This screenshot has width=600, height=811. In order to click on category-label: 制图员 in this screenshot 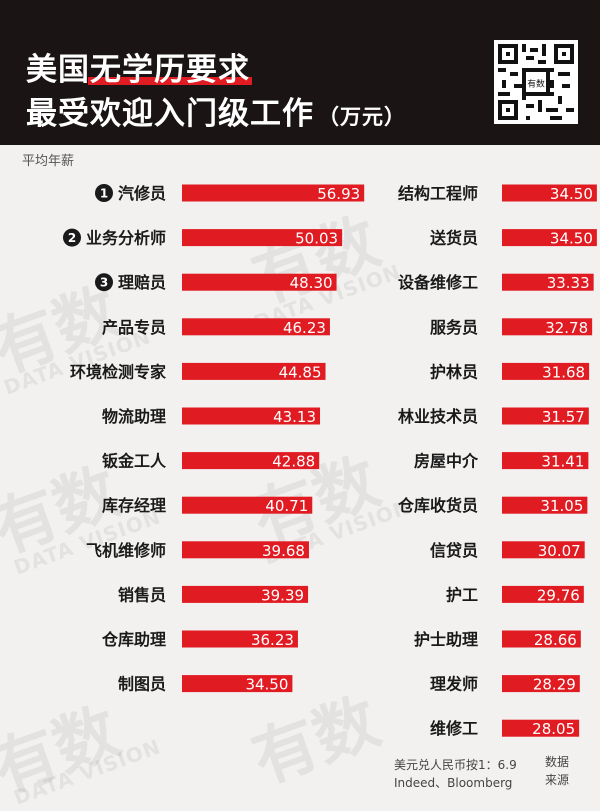, I will do `click(142, 684)`.